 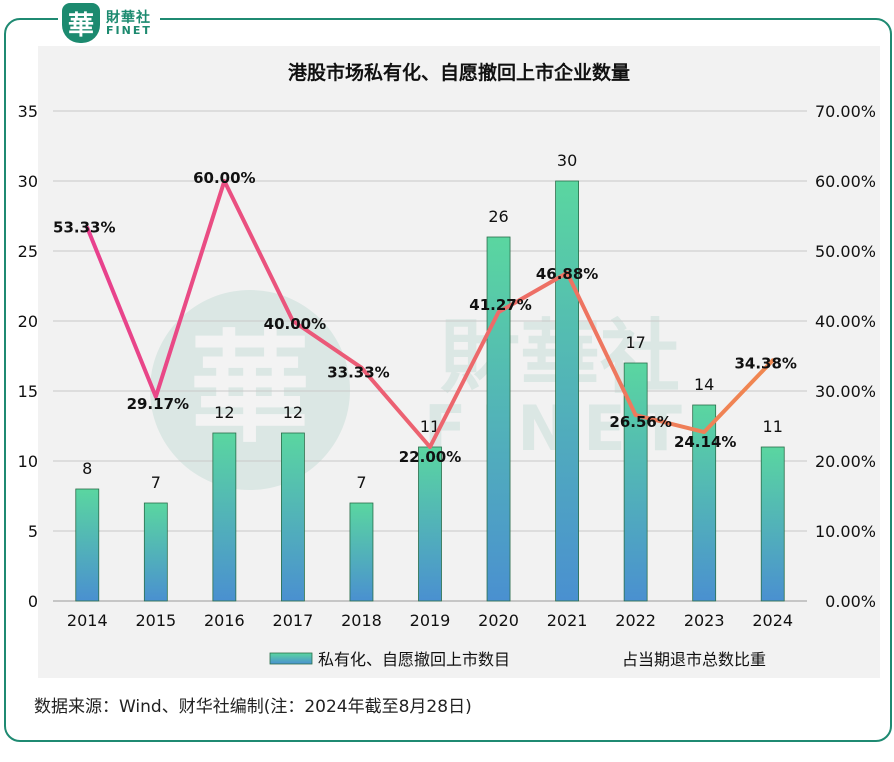 I want to click on y-left-tick-label: 25, so click(x=28, y=251).